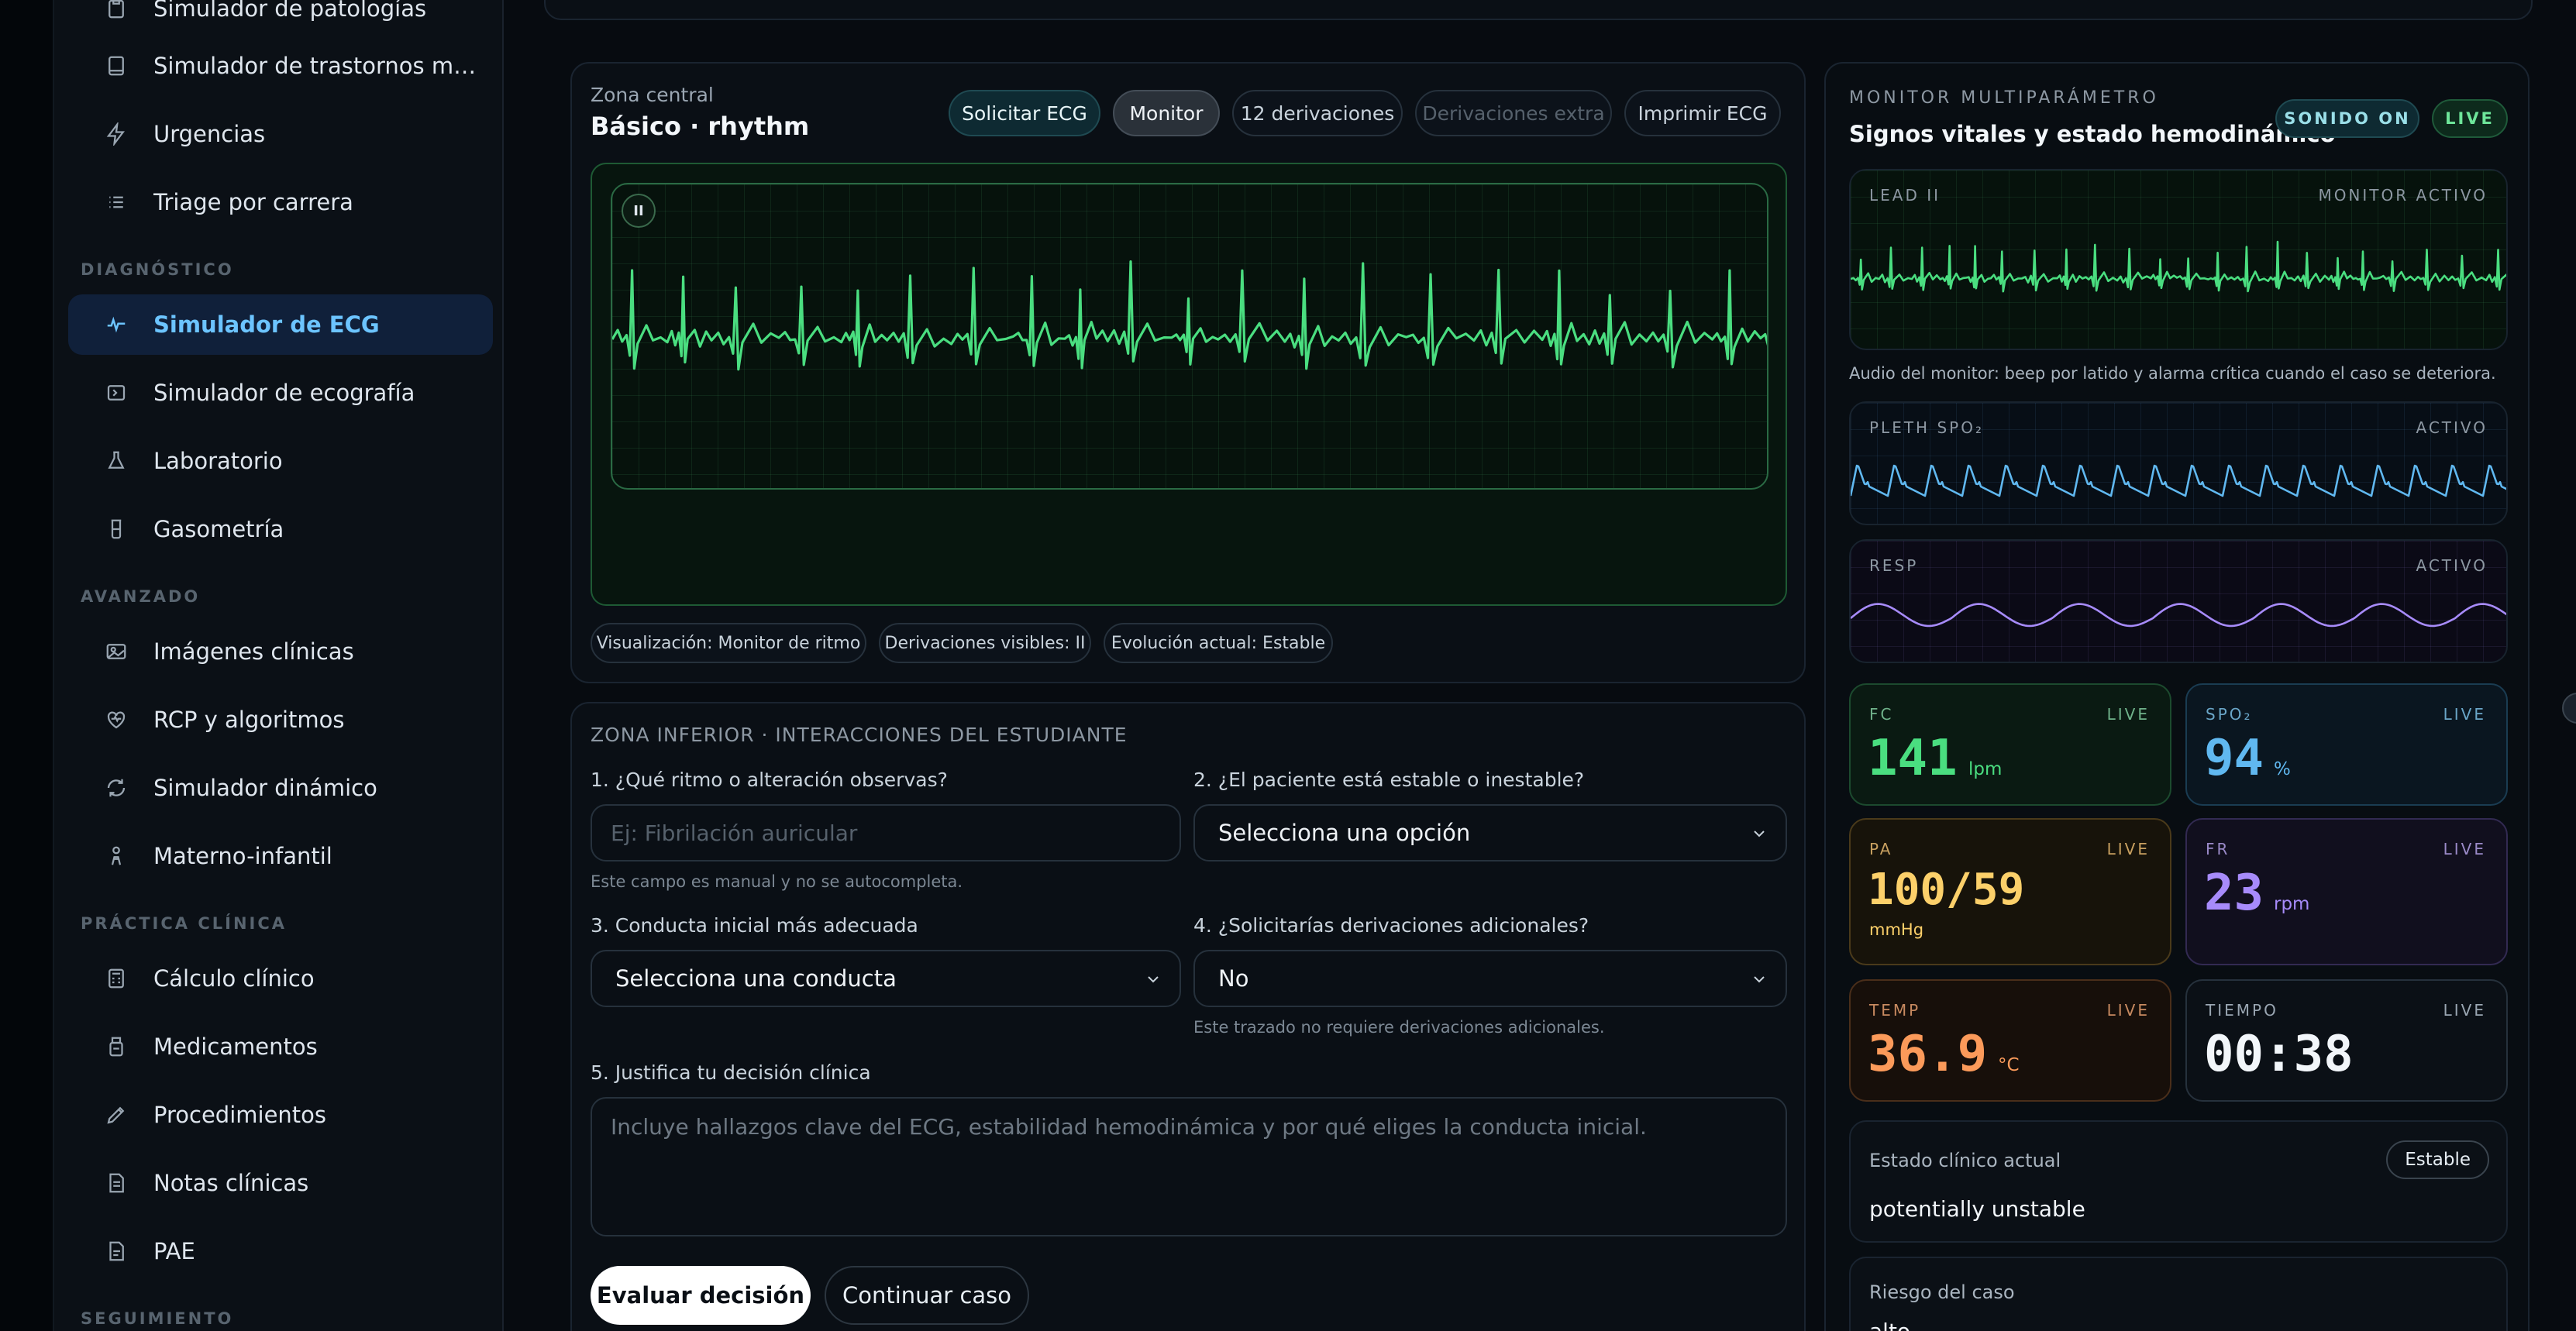  I want to click on ecg-waveform, so click(1189, 315).